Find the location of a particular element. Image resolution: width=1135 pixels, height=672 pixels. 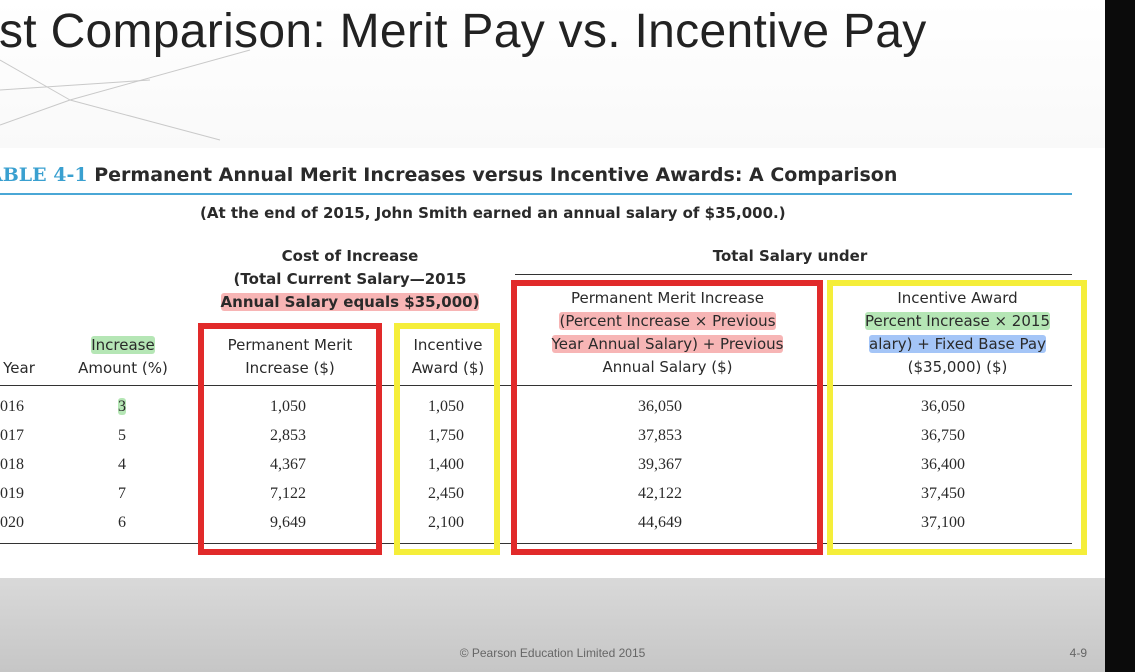

cell-merit-cost: 2,853 is located at coordinates (288, 435).